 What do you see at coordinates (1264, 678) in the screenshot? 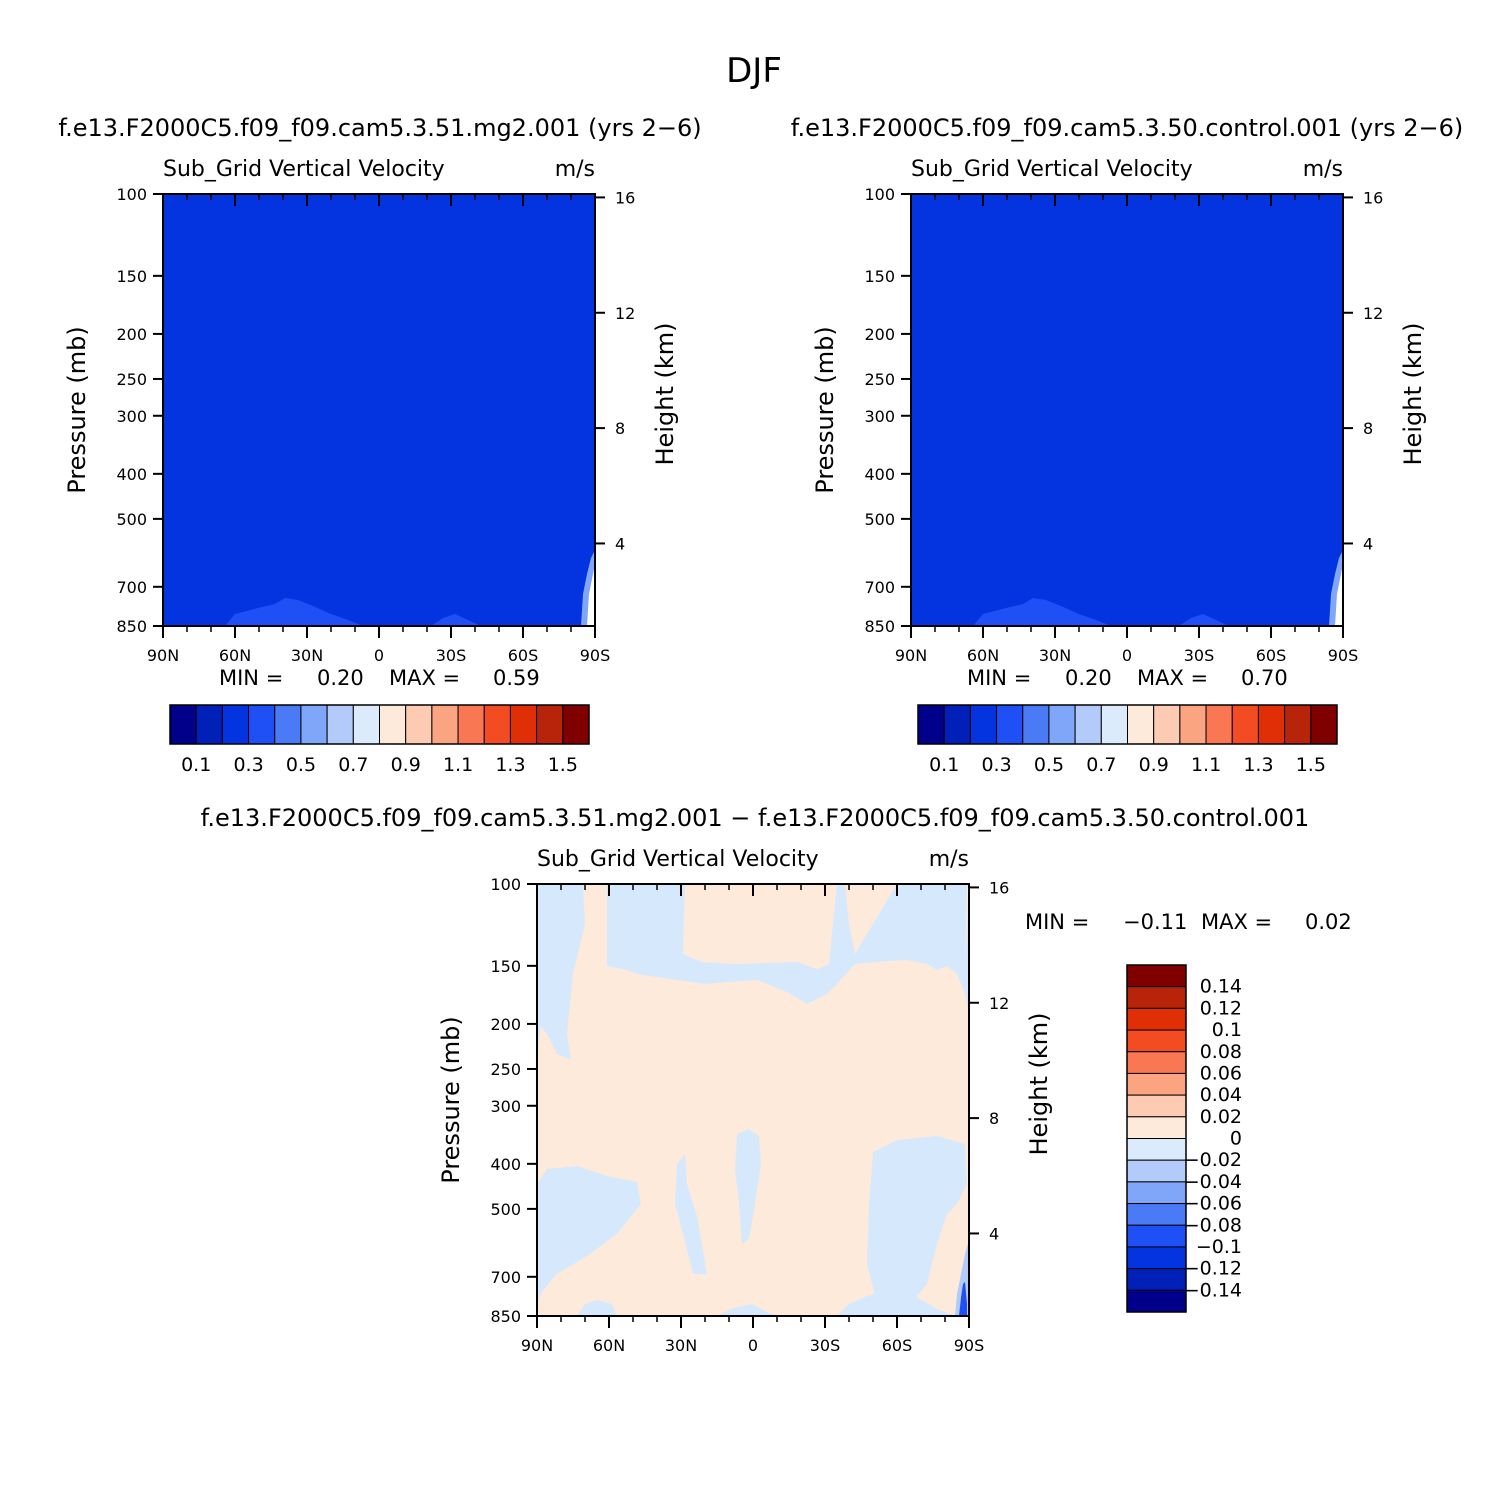
I see `max-value: 0.70` at bounding box center [1264, 678].